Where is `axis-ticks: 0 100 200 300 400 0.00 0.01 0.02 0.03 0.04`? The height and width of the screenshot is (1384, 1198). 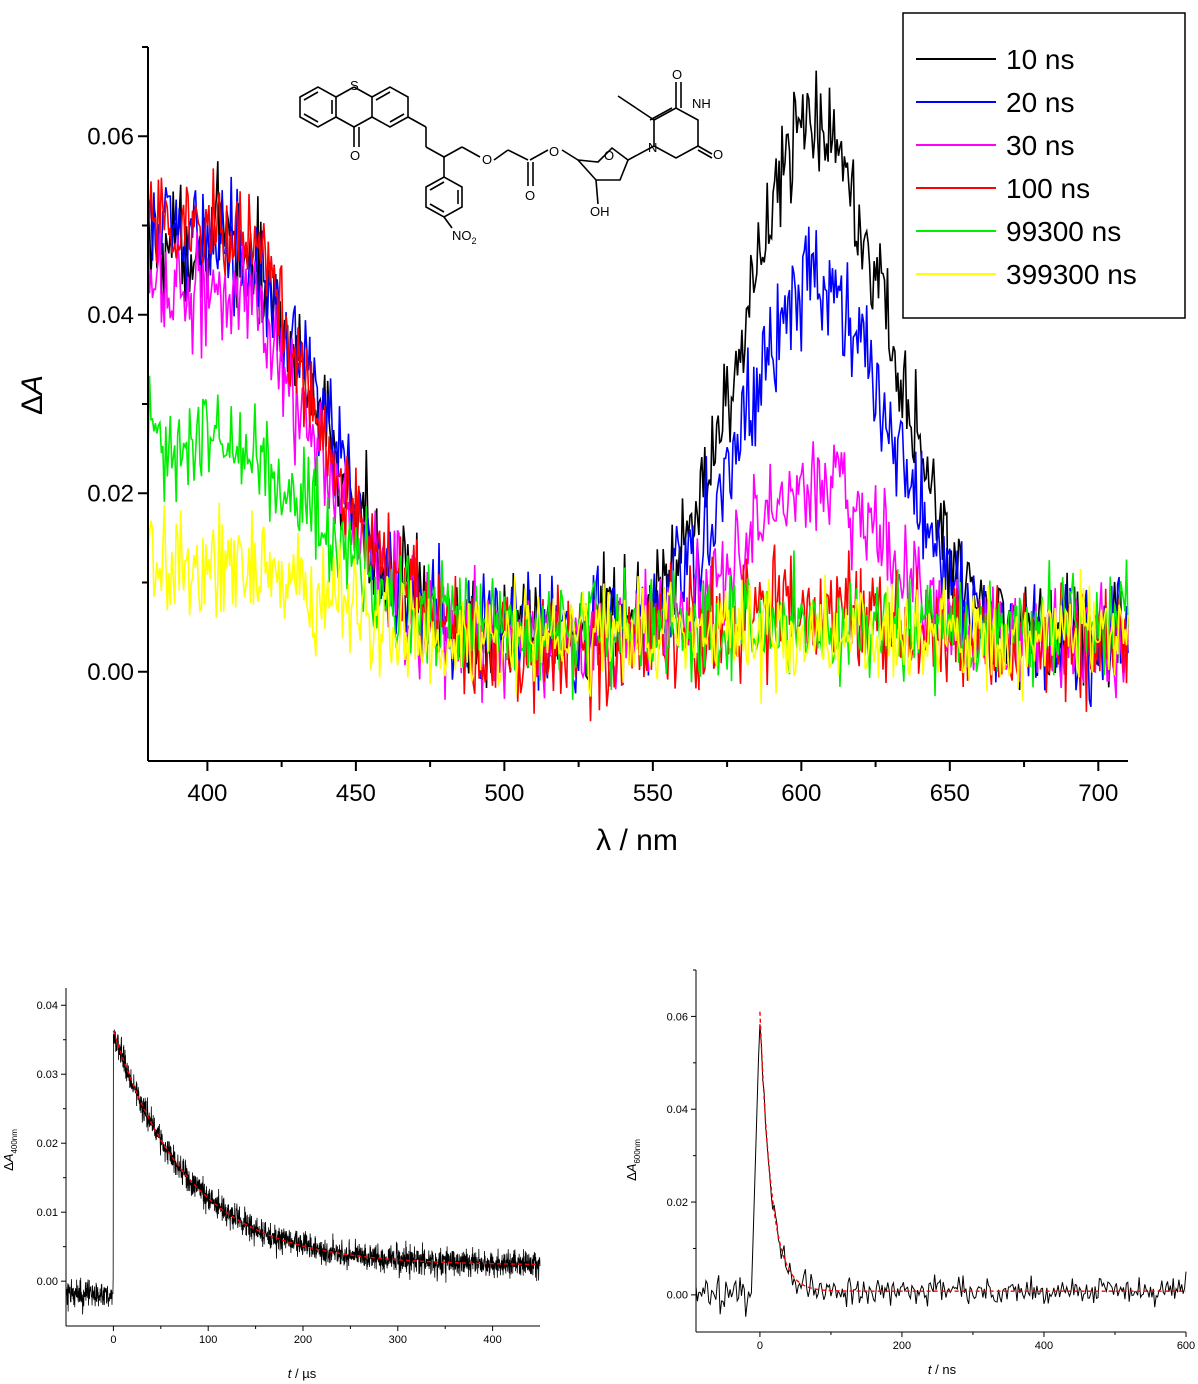 axis-ticks: 0 100 200 300 400 0.00 0.01 0.02 0.03 0.04 is located at coordinates (269, 1173).